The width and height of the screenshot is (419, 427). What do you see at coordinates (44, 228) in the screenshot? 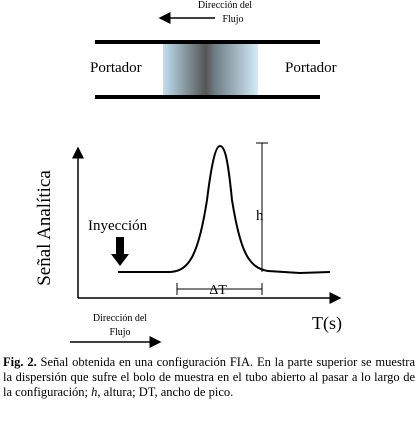
I see `y-axis-label: Señal Analítica` at bounding box center [44, 228].